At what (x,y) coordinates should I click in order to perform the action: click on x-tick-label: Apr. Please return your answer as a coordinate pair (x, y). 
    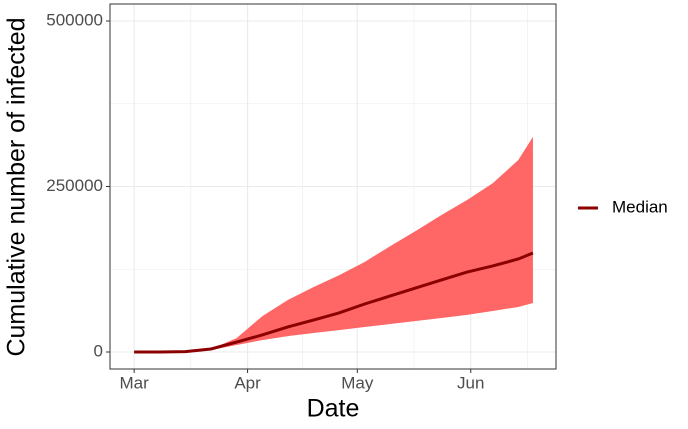
    Looking at the image, I should click on (247, 382).